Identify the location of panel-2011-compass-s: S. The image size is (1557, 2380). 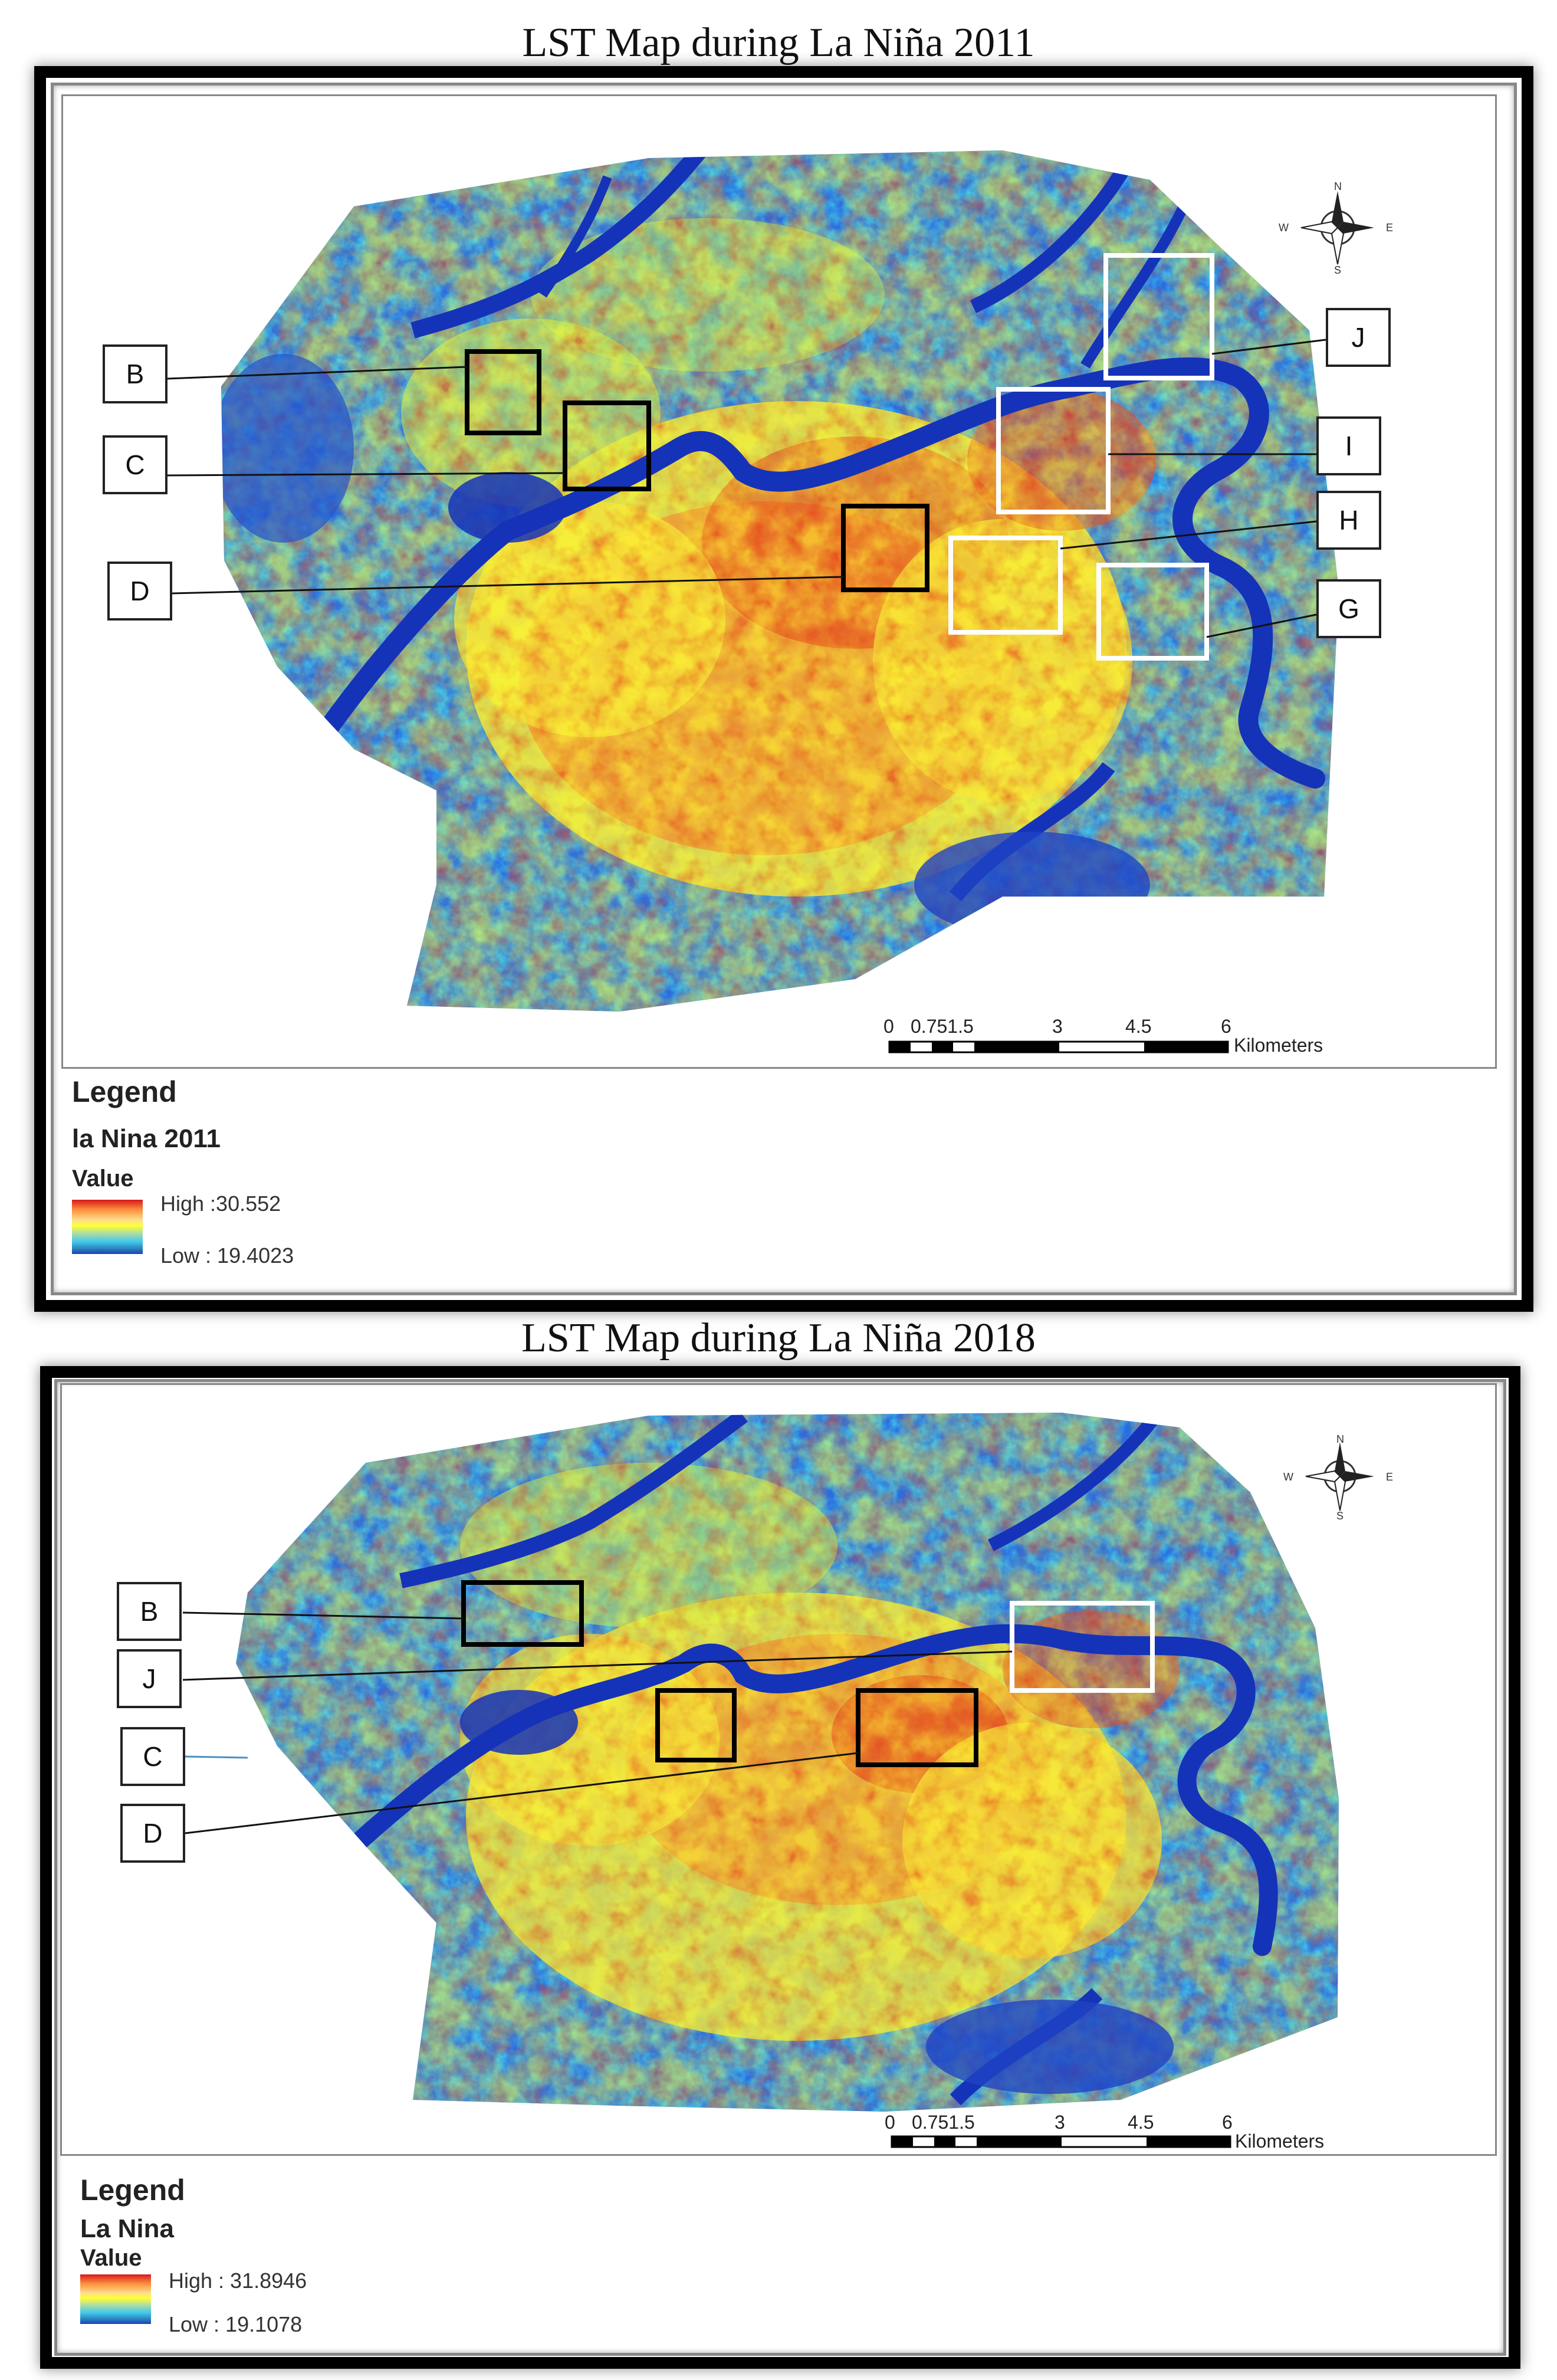
(1338, 270).